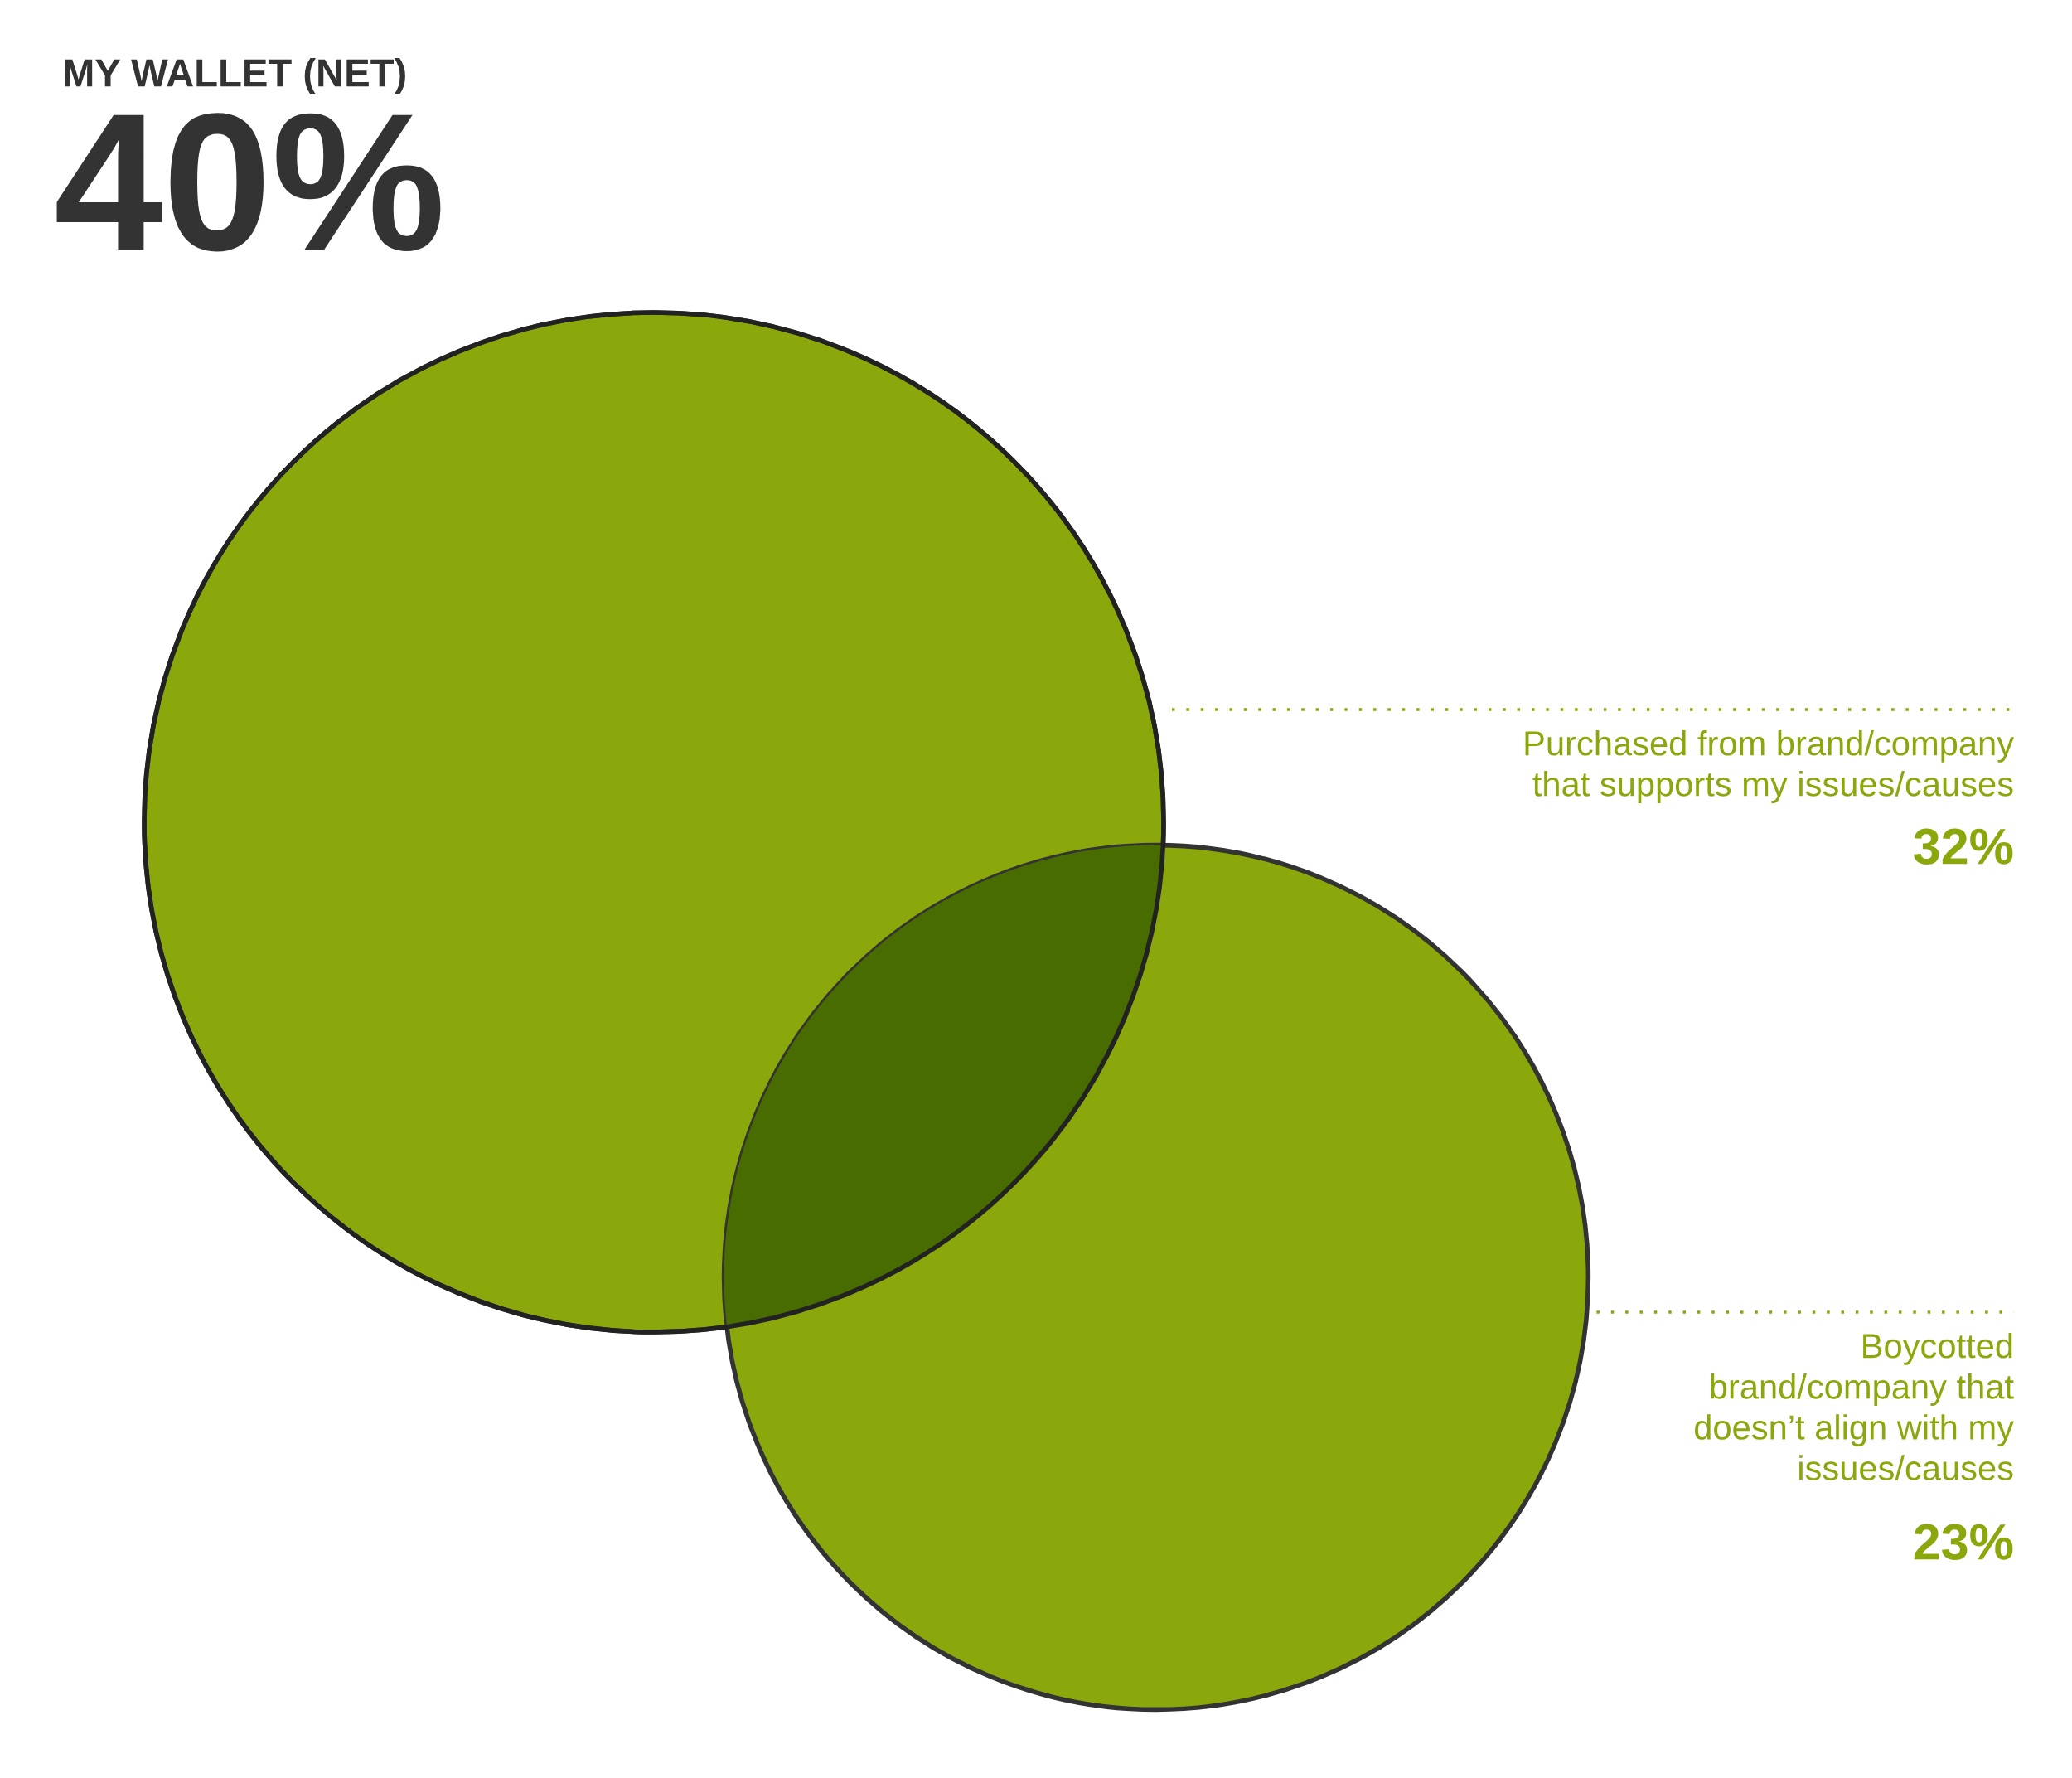  Describe the element at coordinates (235, 76) in the screenshot. I see `text: MY WALLET (NET)` at that location.